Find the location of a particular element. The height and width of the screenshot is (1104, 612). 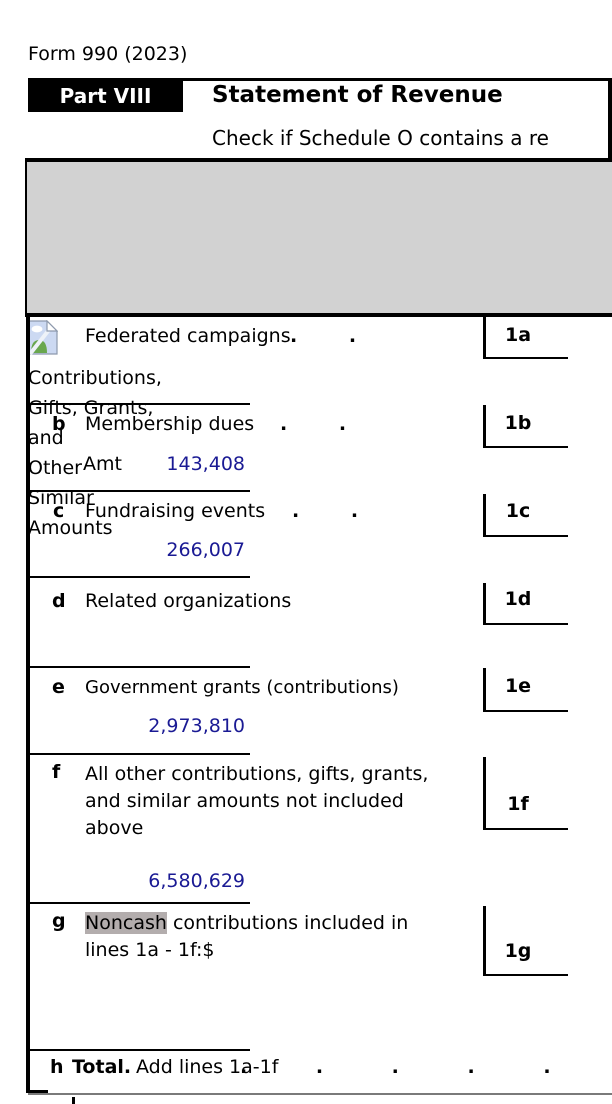

row-1g-label-line2: lines 1a - 1f:$ is located at coordinates (150, 950).